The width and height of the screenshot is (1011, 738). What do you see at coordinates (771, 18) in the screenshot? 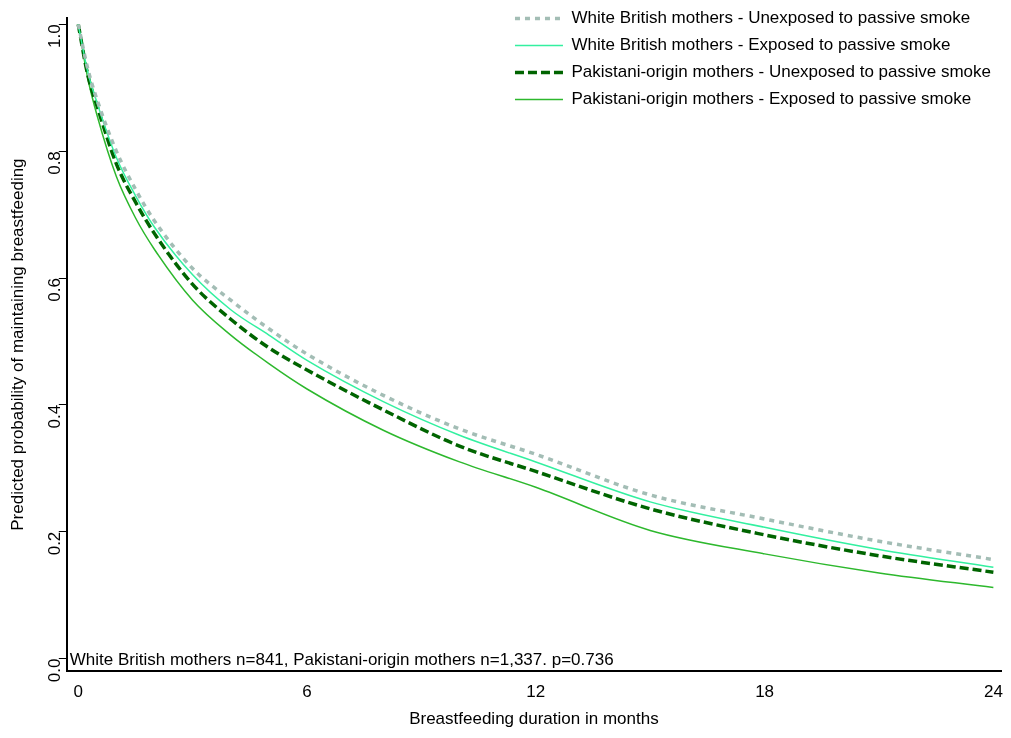
I see `legend-label: White British mothers - Unexposed to passive smoke` at bounding box center [771, 18].